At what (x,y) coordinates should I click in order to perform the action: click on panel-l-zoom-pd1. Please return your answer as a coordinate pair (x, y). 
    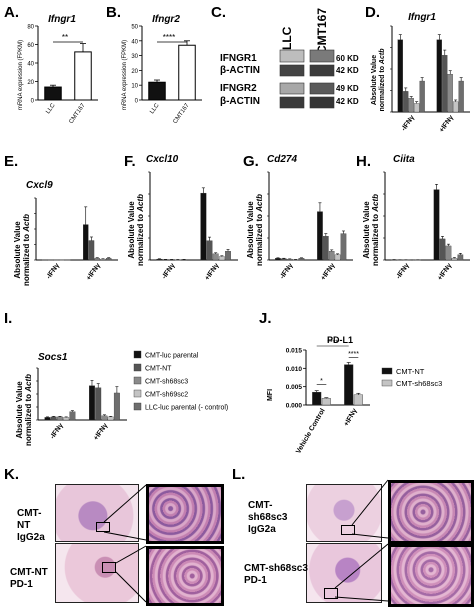
    Looking at the image, I should click on (431, 575).